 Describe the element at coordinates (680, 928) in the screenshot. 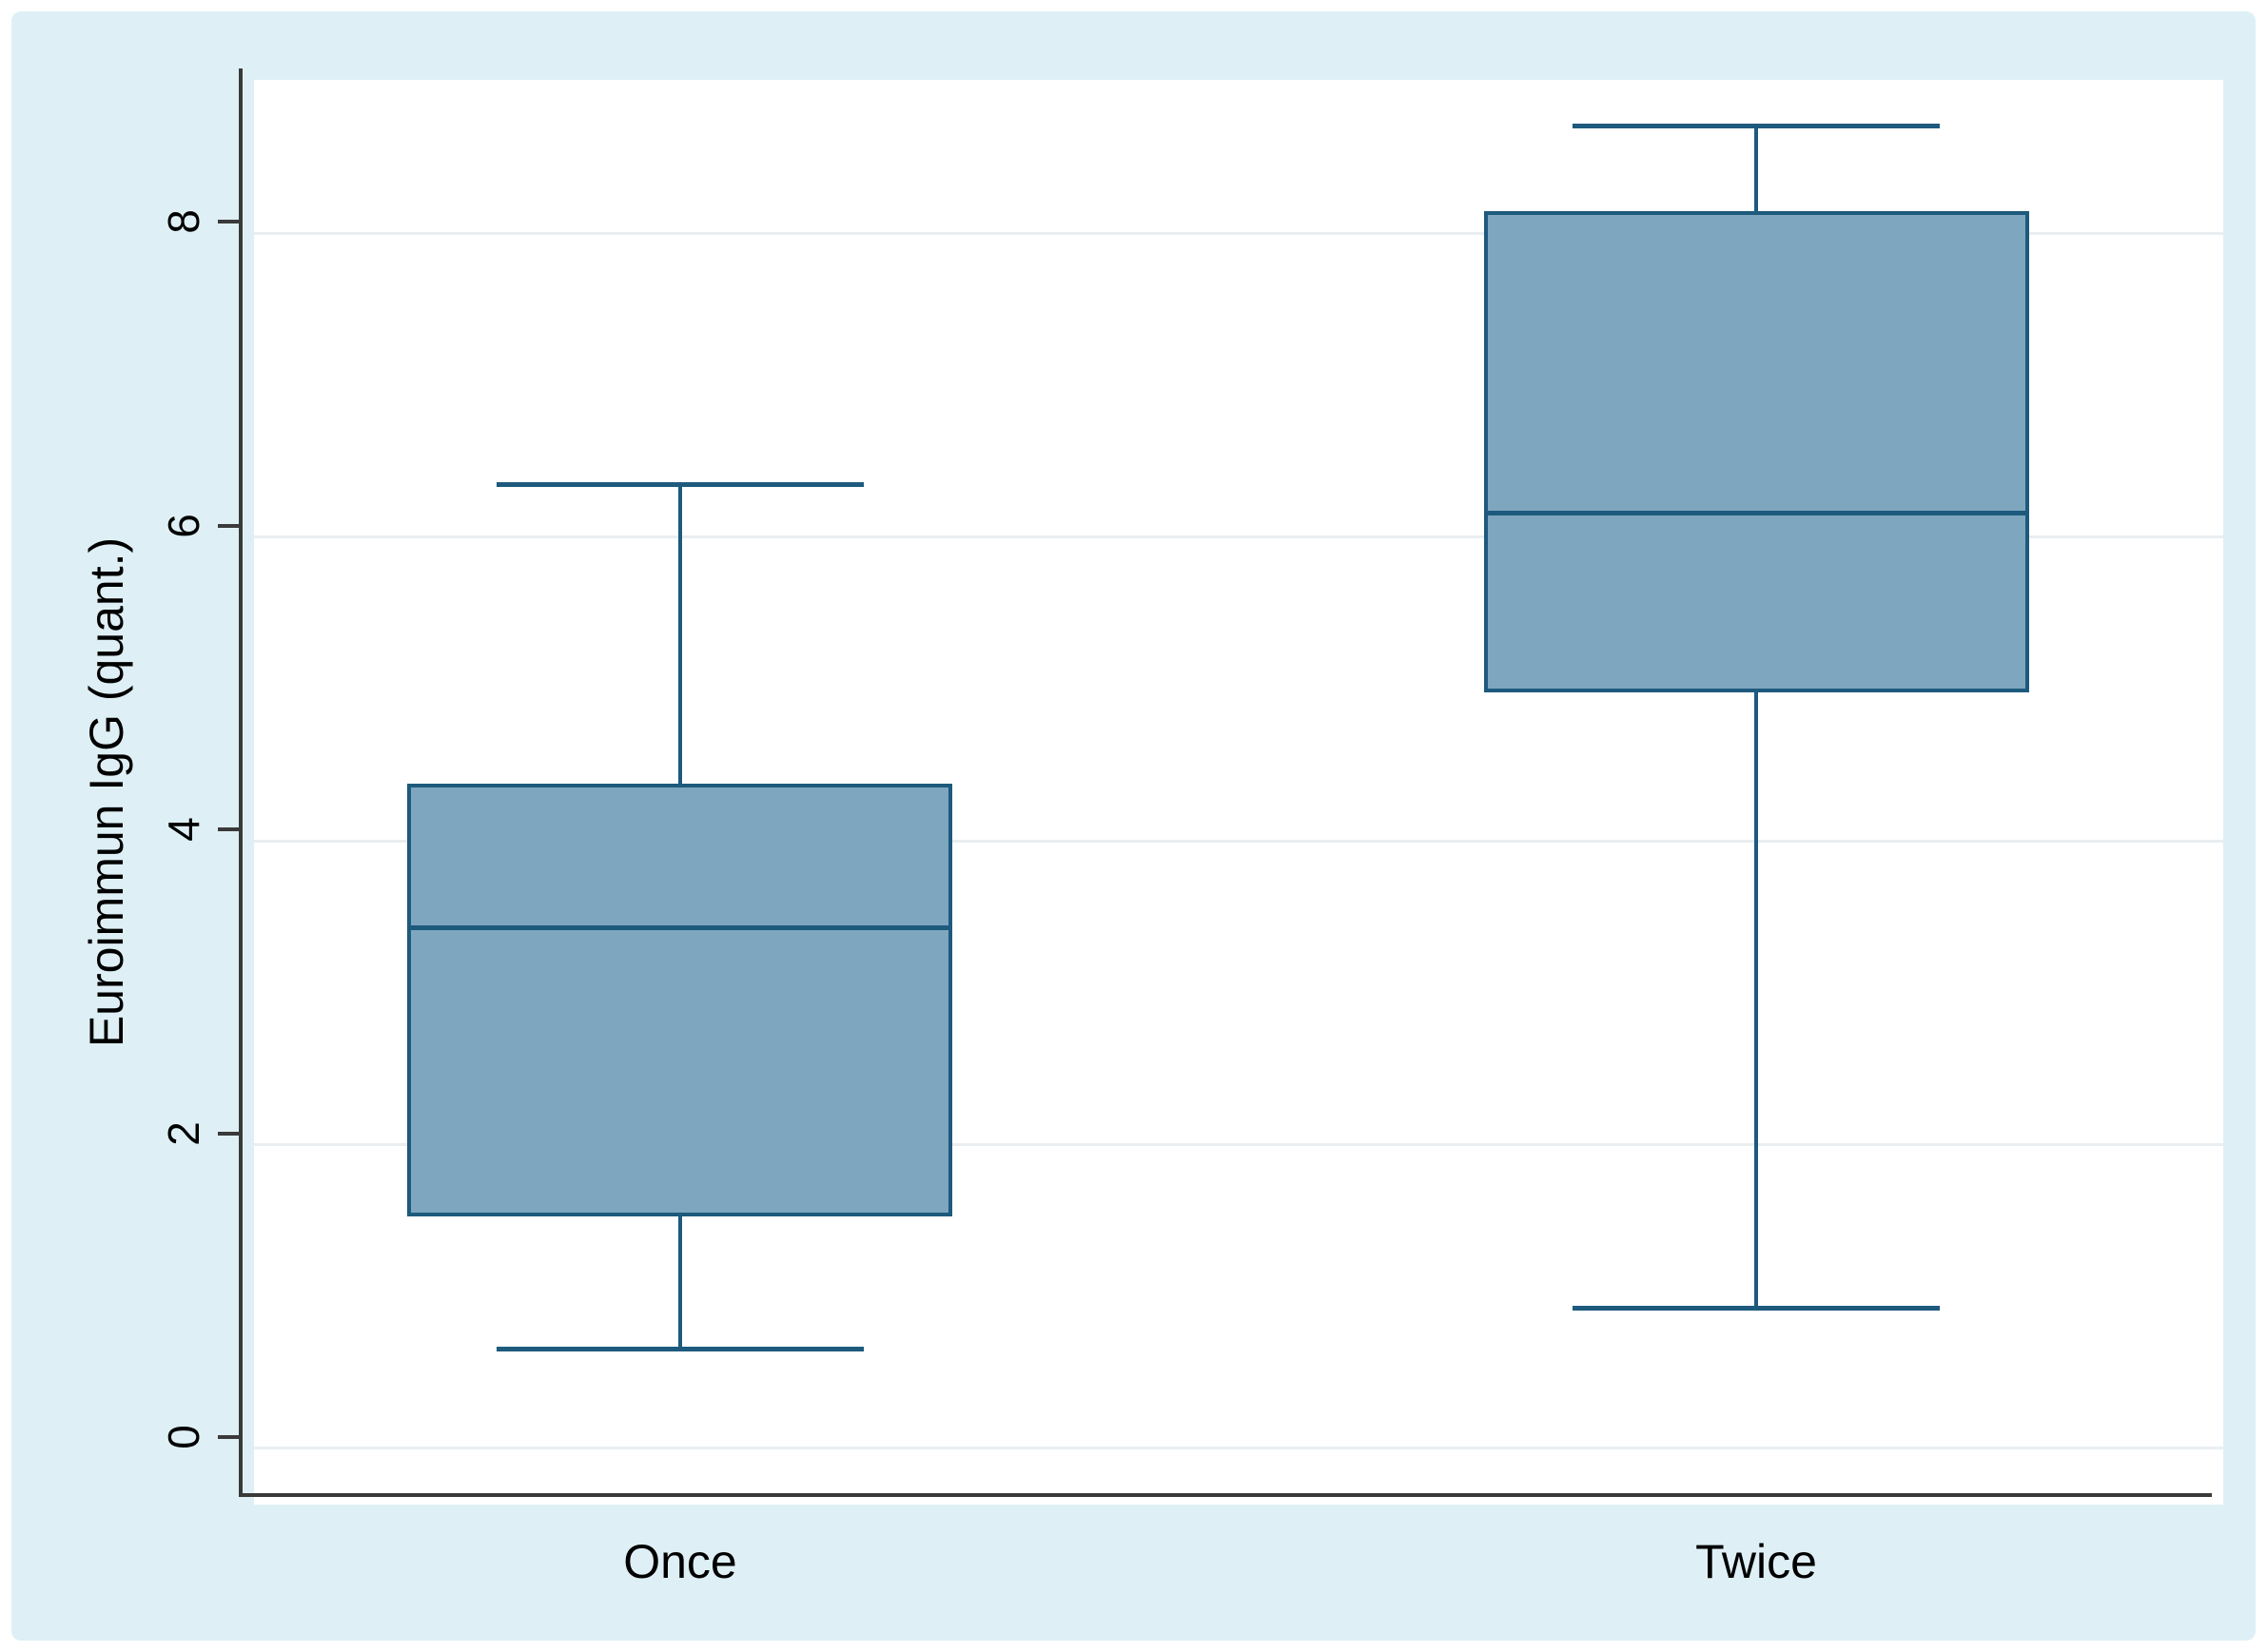

I see `median-line-once` at that location.